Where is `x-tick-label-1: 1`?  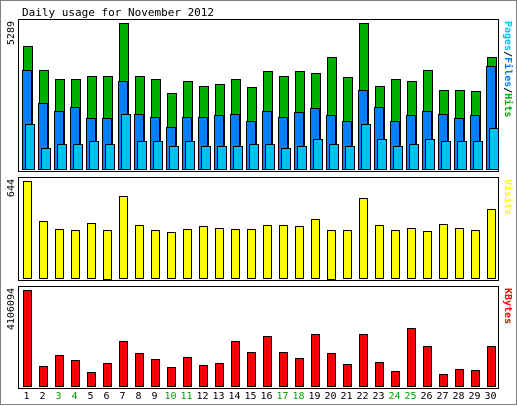 x-tick-label-1: 1 is located at coordinates (26, 396).